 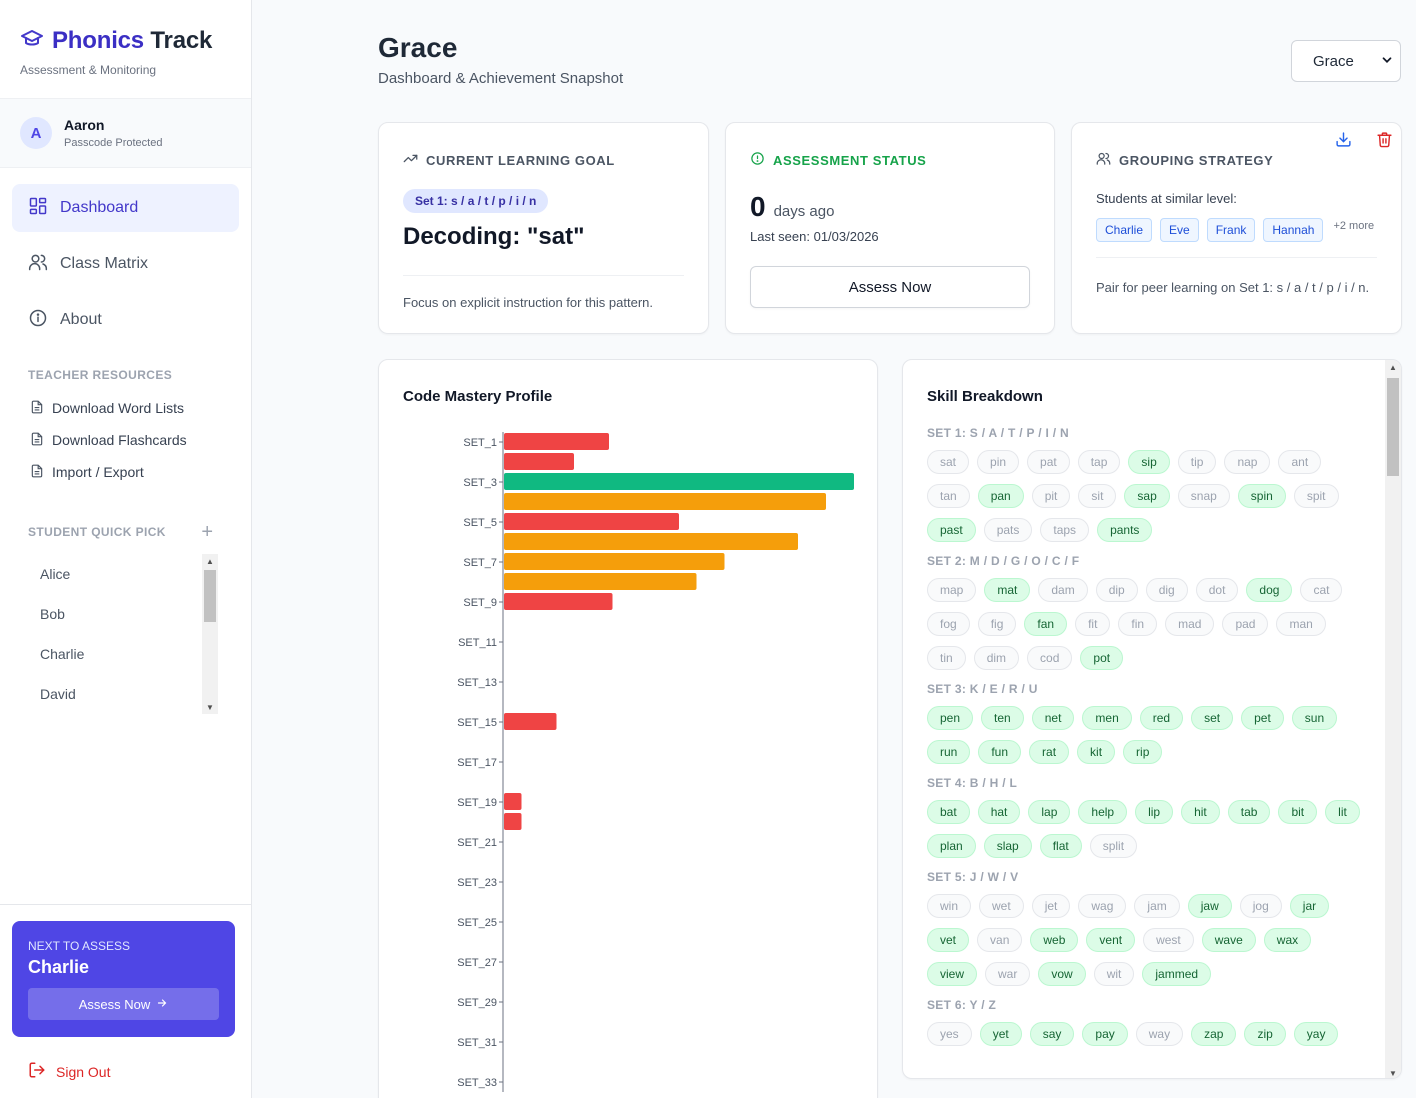 What do you see at coordinates (1321, 590) in the screenshot?
I see `word-chip: cat` at bounding box center [1321, 590].